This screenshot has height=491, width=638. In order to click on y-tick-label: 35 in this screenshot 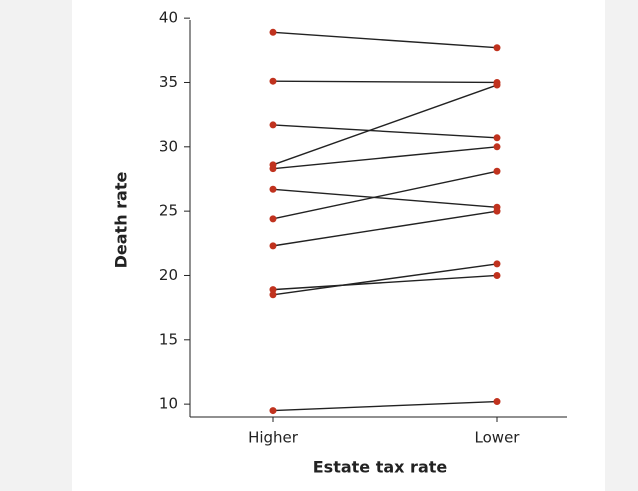, I will do `click(168, 82)`.